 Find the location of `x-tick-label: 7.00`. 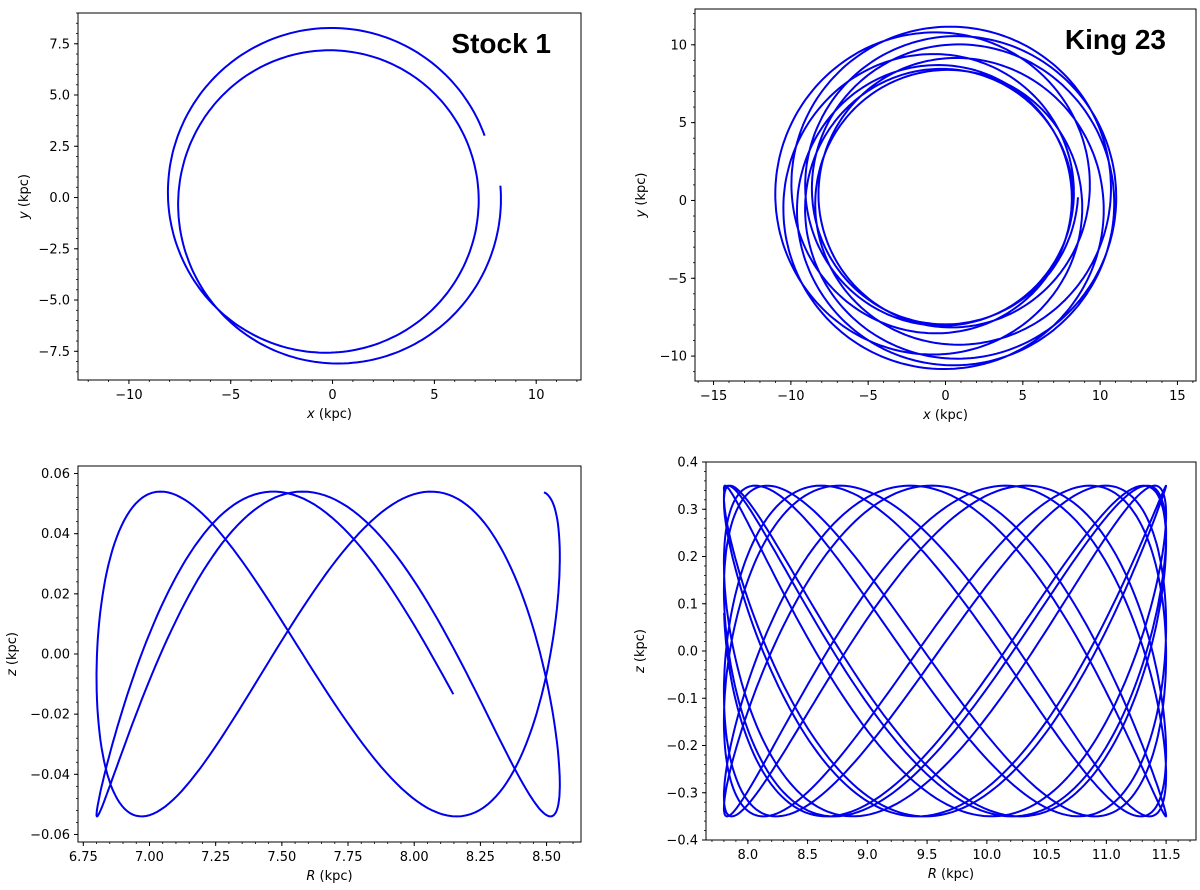

x-tick-label: 7.00 is located at coordinates (149, 857).